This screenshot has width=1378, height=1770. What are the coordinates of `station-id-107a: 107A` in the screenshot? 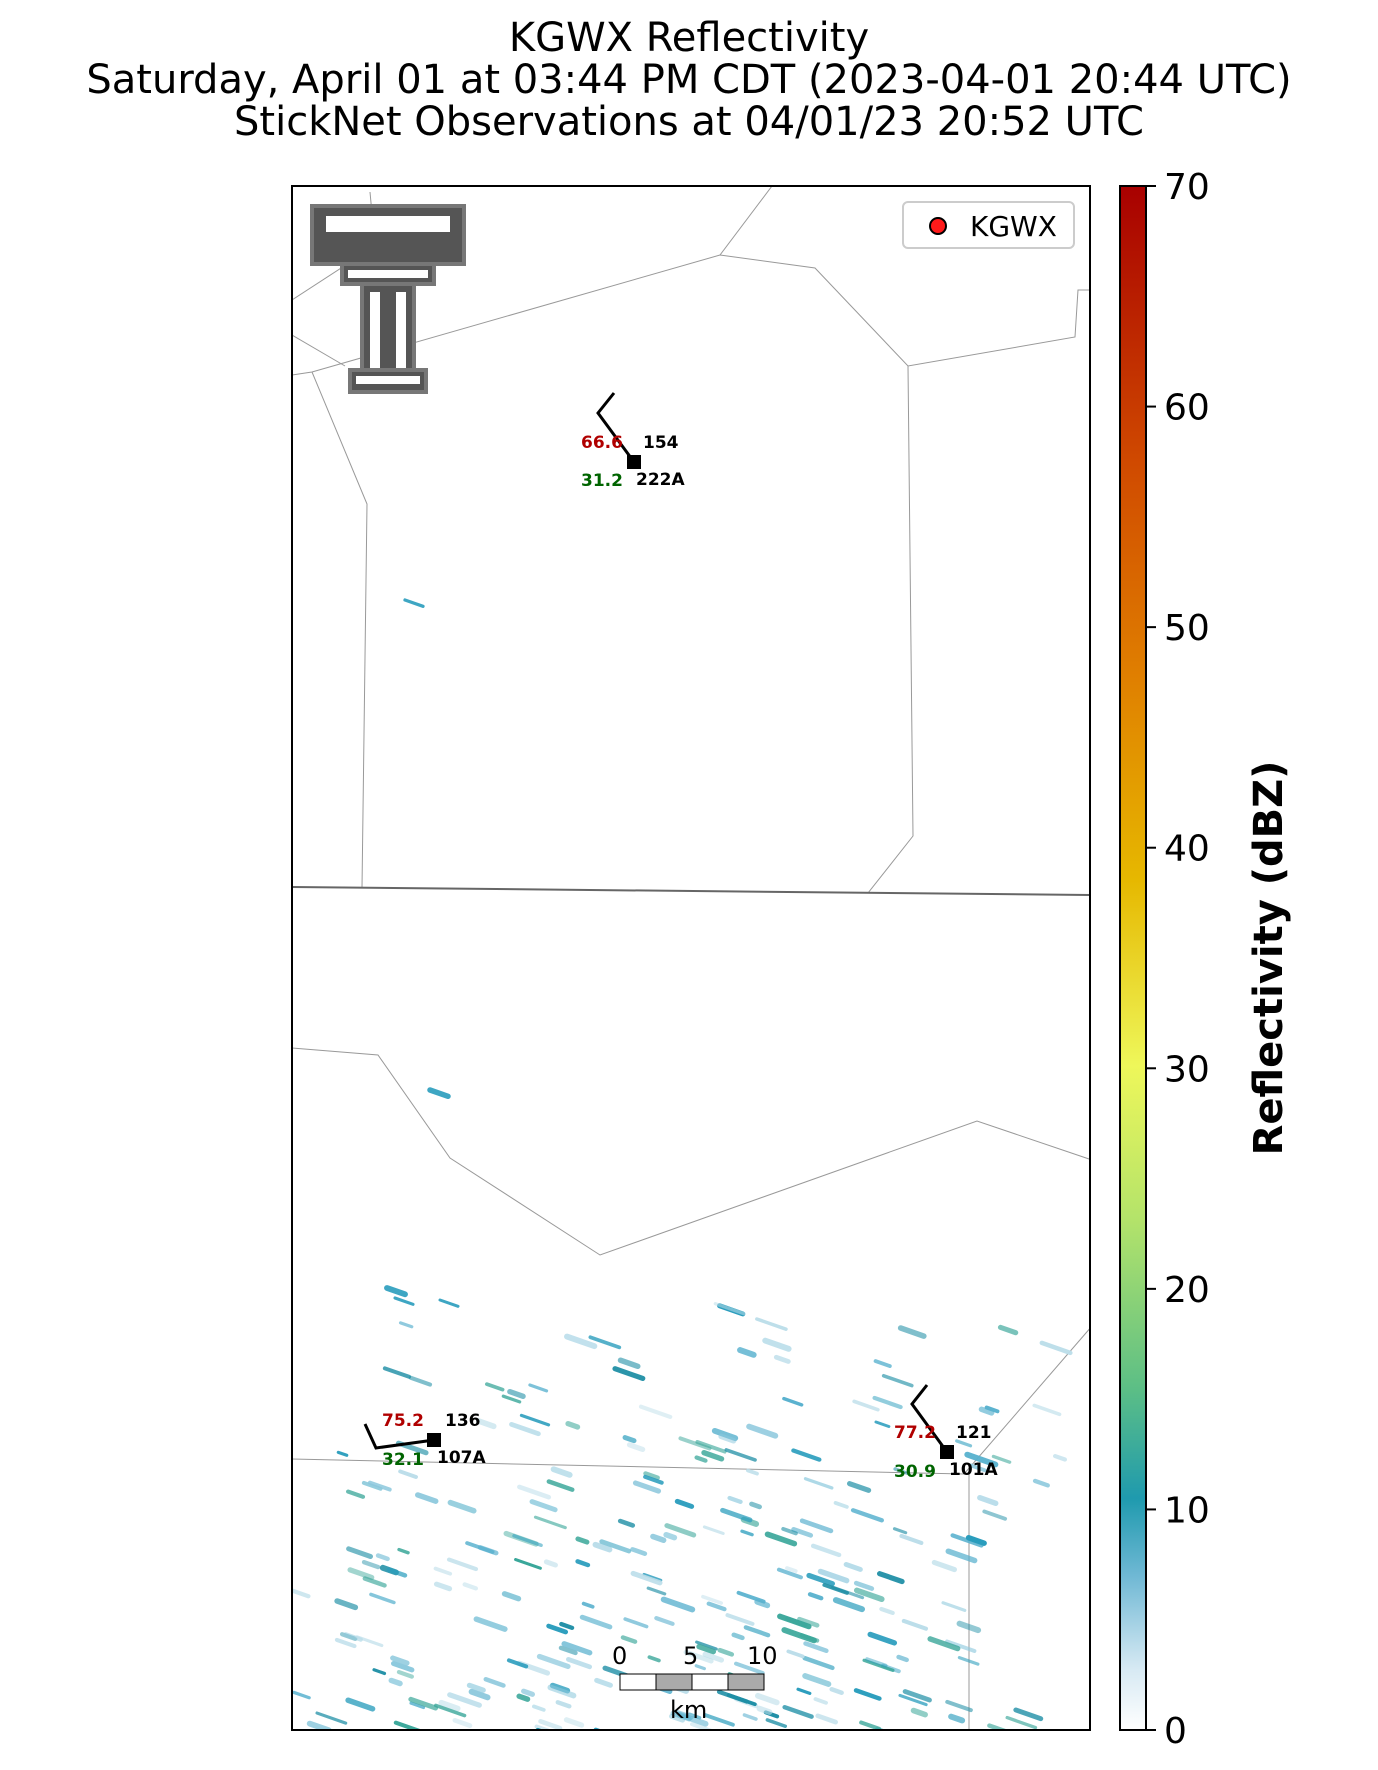 It's located at (461, 1458).